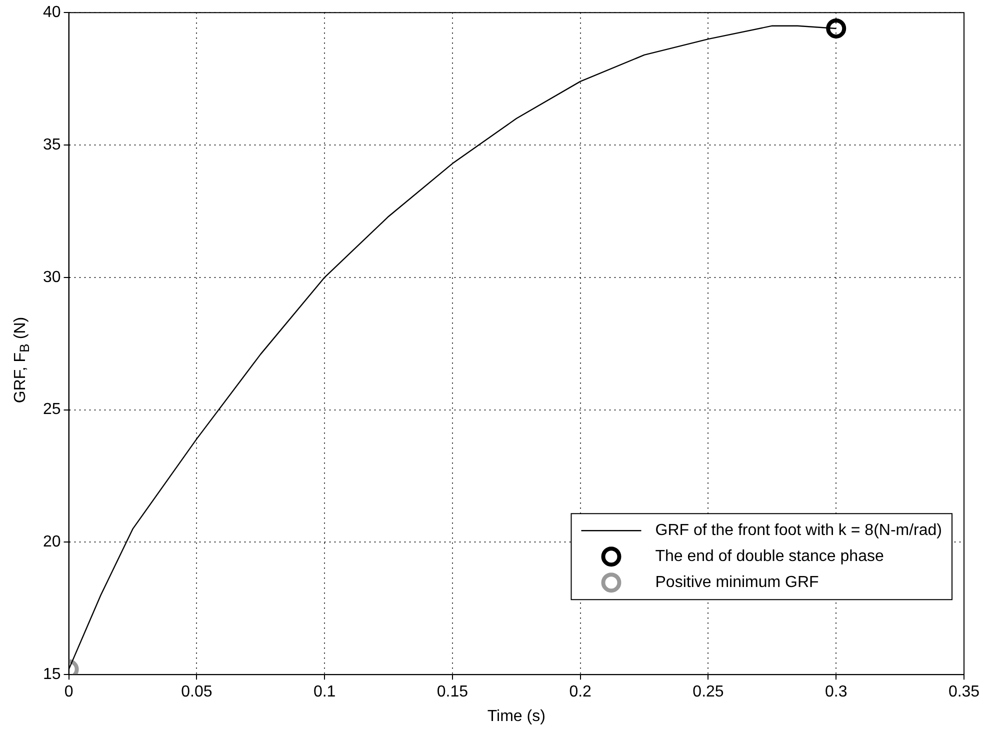 This screenshot has height=732, width=984. Describe the element at coordinates (737, 583) in the screenshot. I see `legend-label: Positive minimum GRF` at that location.